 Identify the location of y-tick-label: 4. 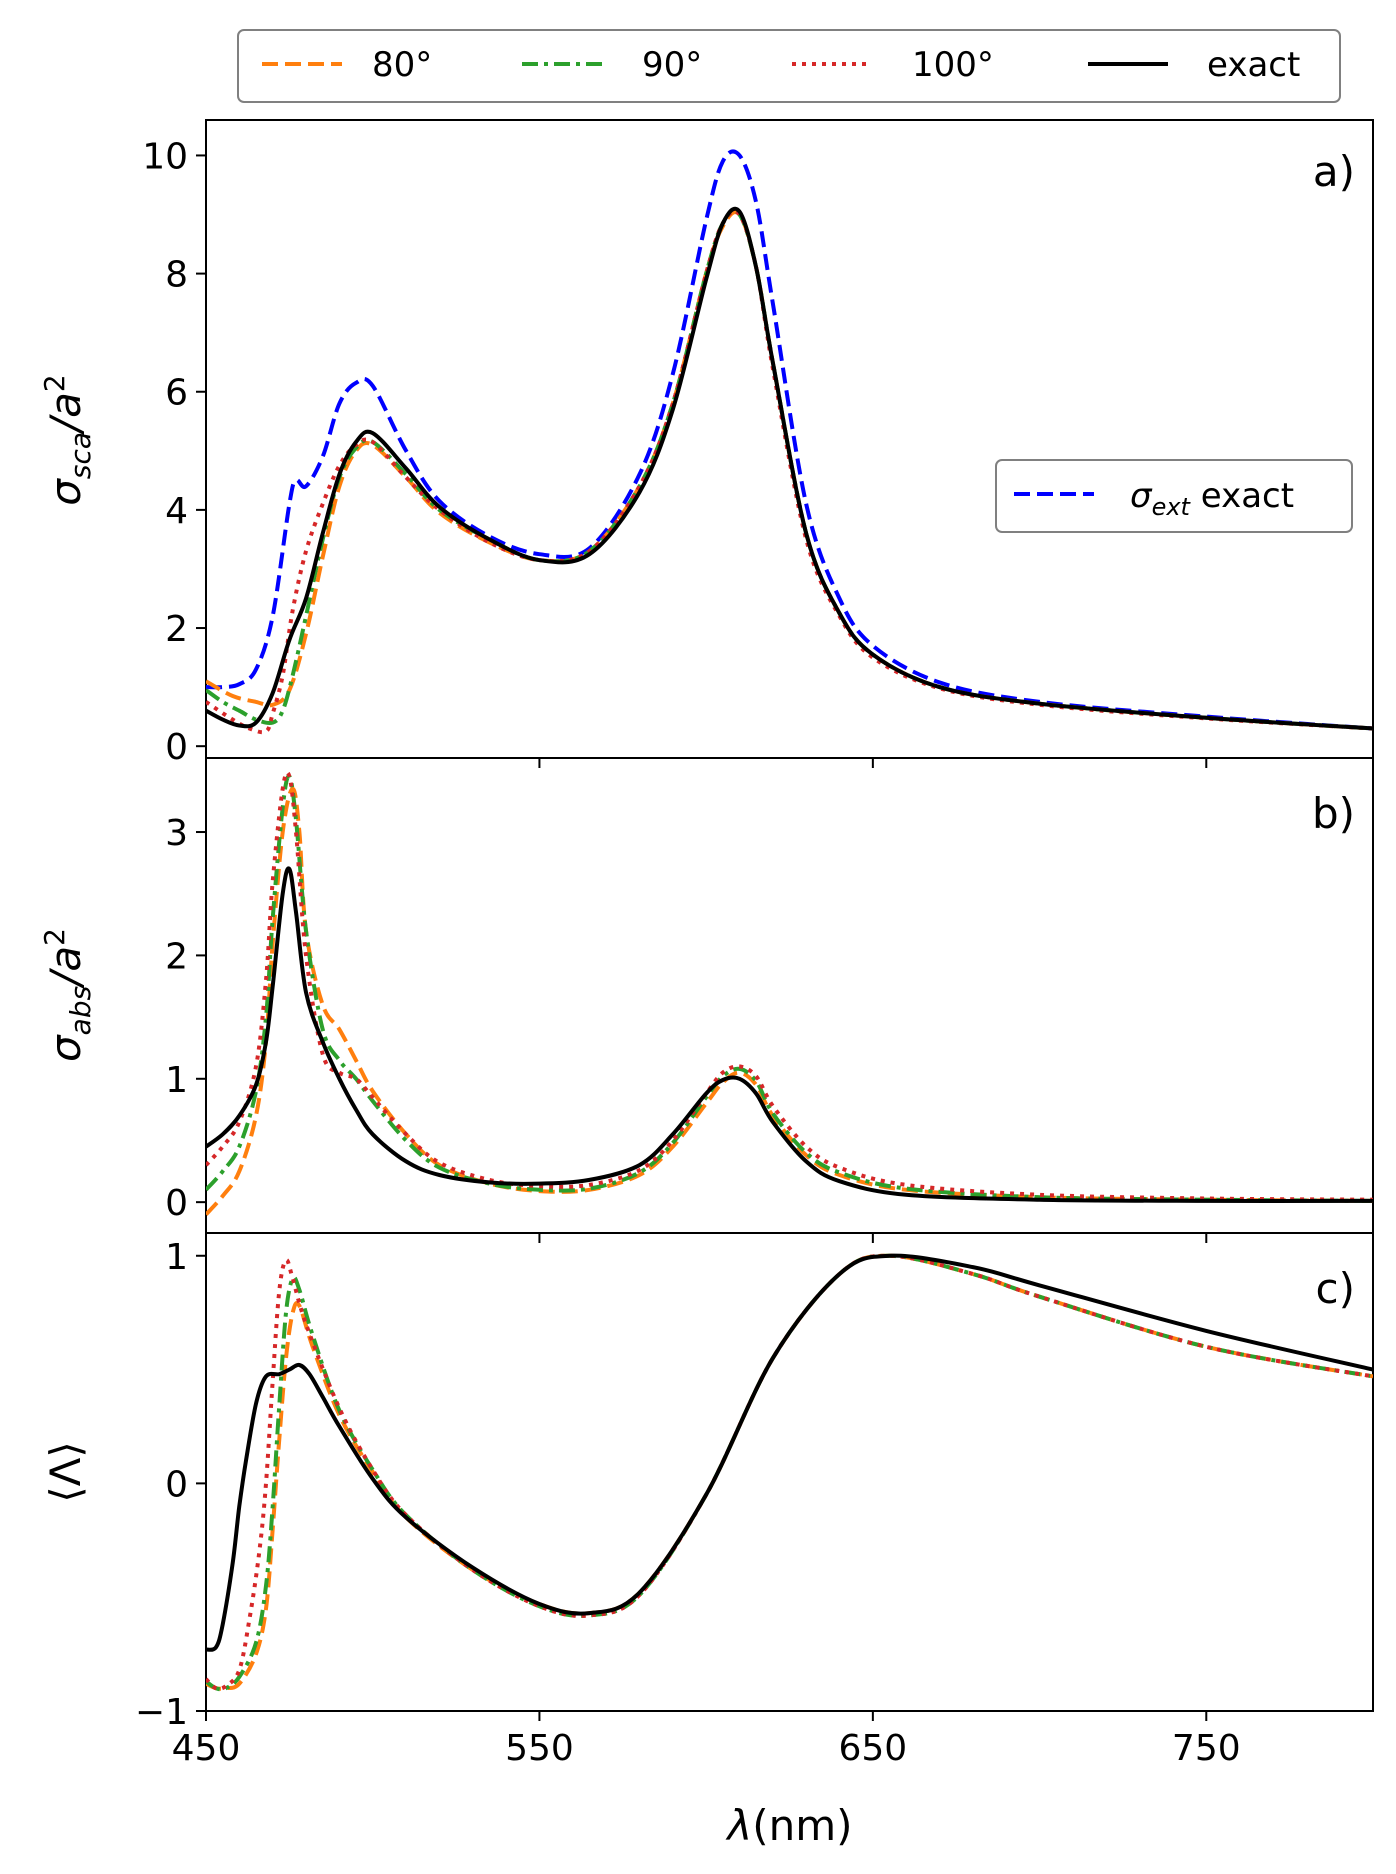
(176, 511).